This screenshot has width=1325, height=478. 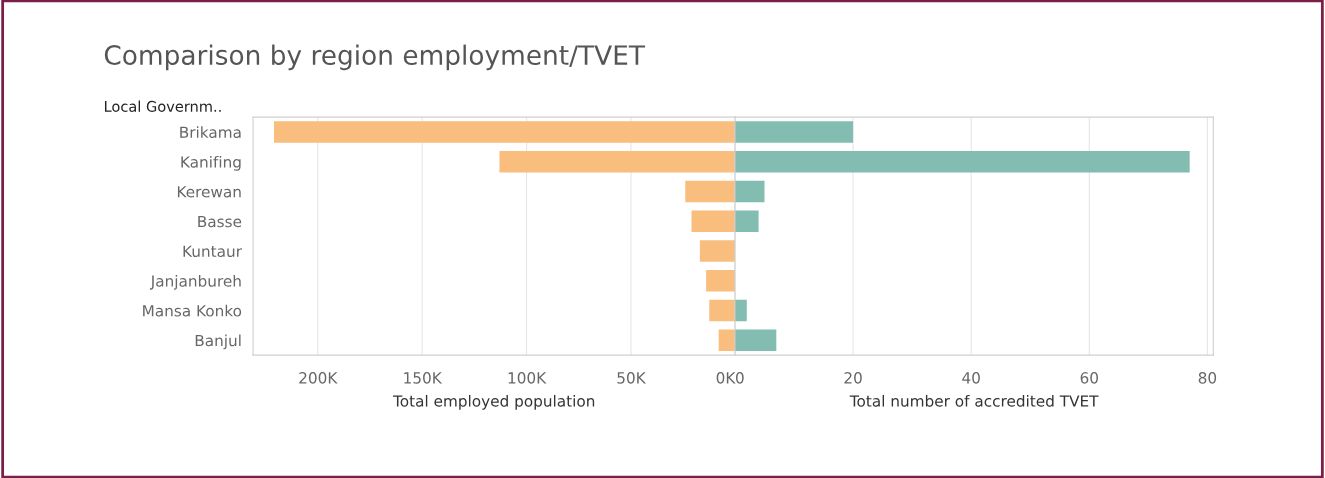 What do you see at coordinates (162, 106) in the screenshot?
I see `y-axis-title: Local Governm..` at bounding box center [162, 106].